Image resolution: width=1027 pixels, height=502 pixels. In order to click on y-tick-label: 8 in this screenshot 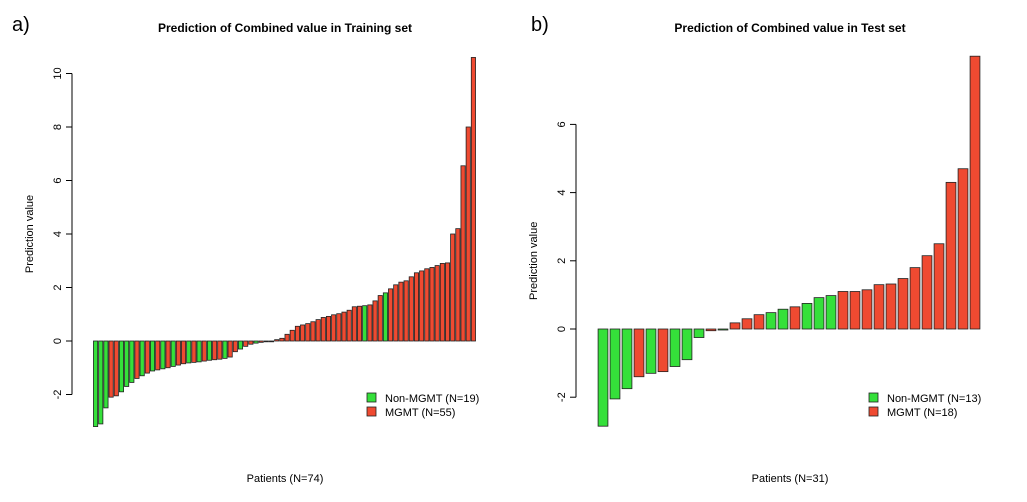, I will do `click(58, 127)`.